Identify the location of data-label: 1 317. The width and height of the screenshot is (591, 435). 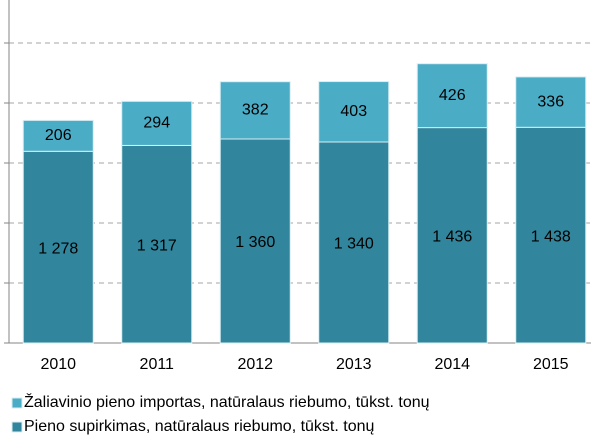
(157, 245).